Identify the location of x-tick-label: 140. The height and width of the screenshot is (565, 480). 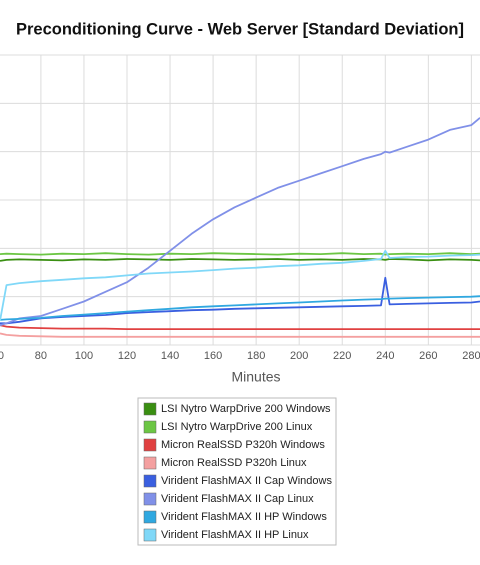
(170, 356).